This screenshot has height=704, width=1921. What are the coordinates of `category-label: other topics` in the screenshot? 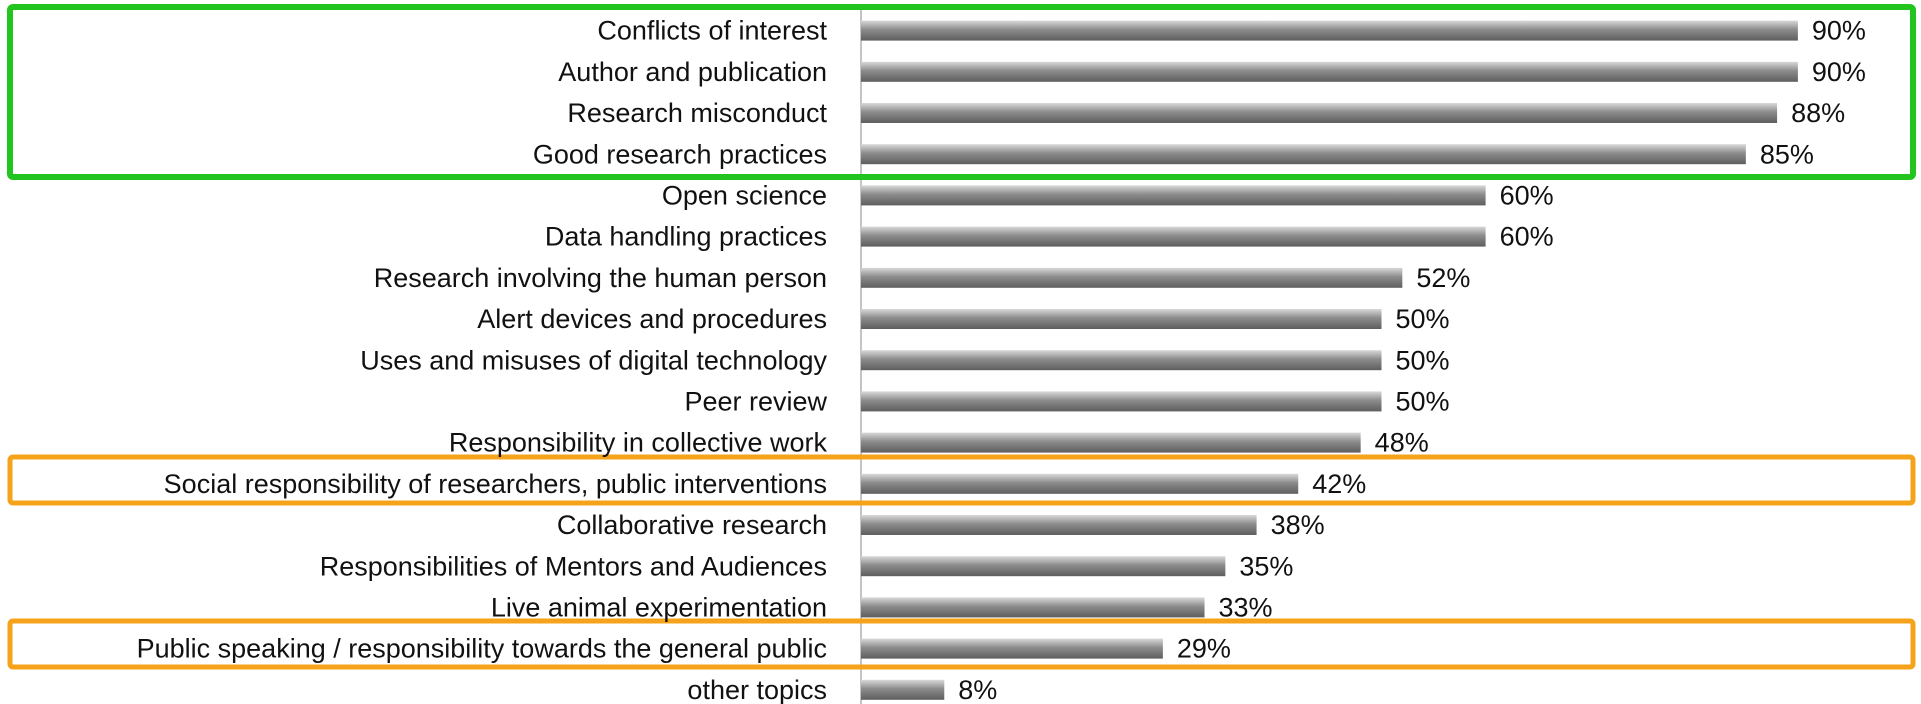 It's located at (757, 689).